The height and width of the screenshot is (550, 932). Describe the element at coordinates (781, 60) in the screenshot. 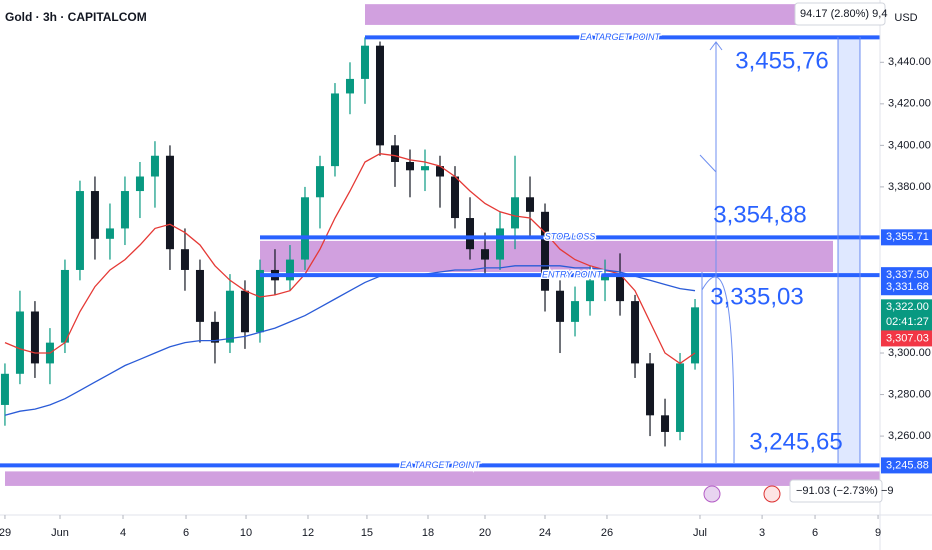

I see `annotation: 3,455,76` at that location.